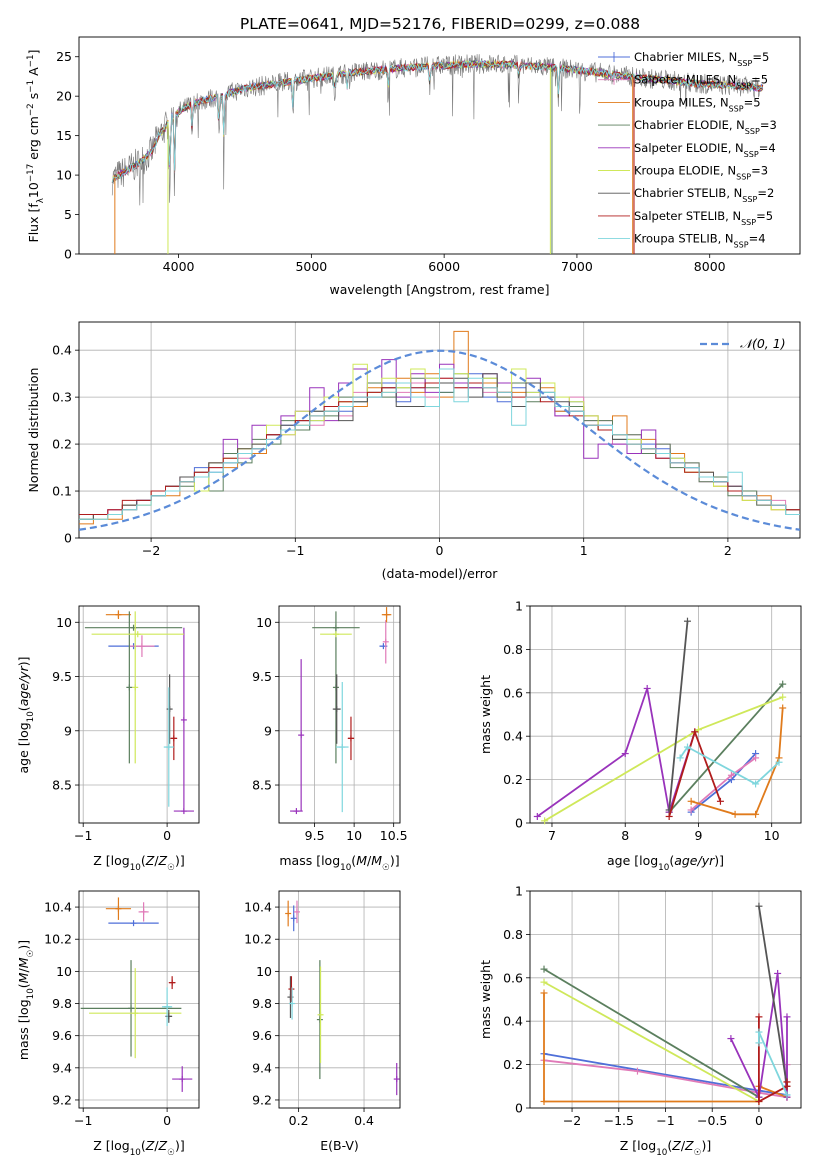 This screenshot has height=1170, width=819. I want to click on legend-label-part: =3, so click(768, 125).